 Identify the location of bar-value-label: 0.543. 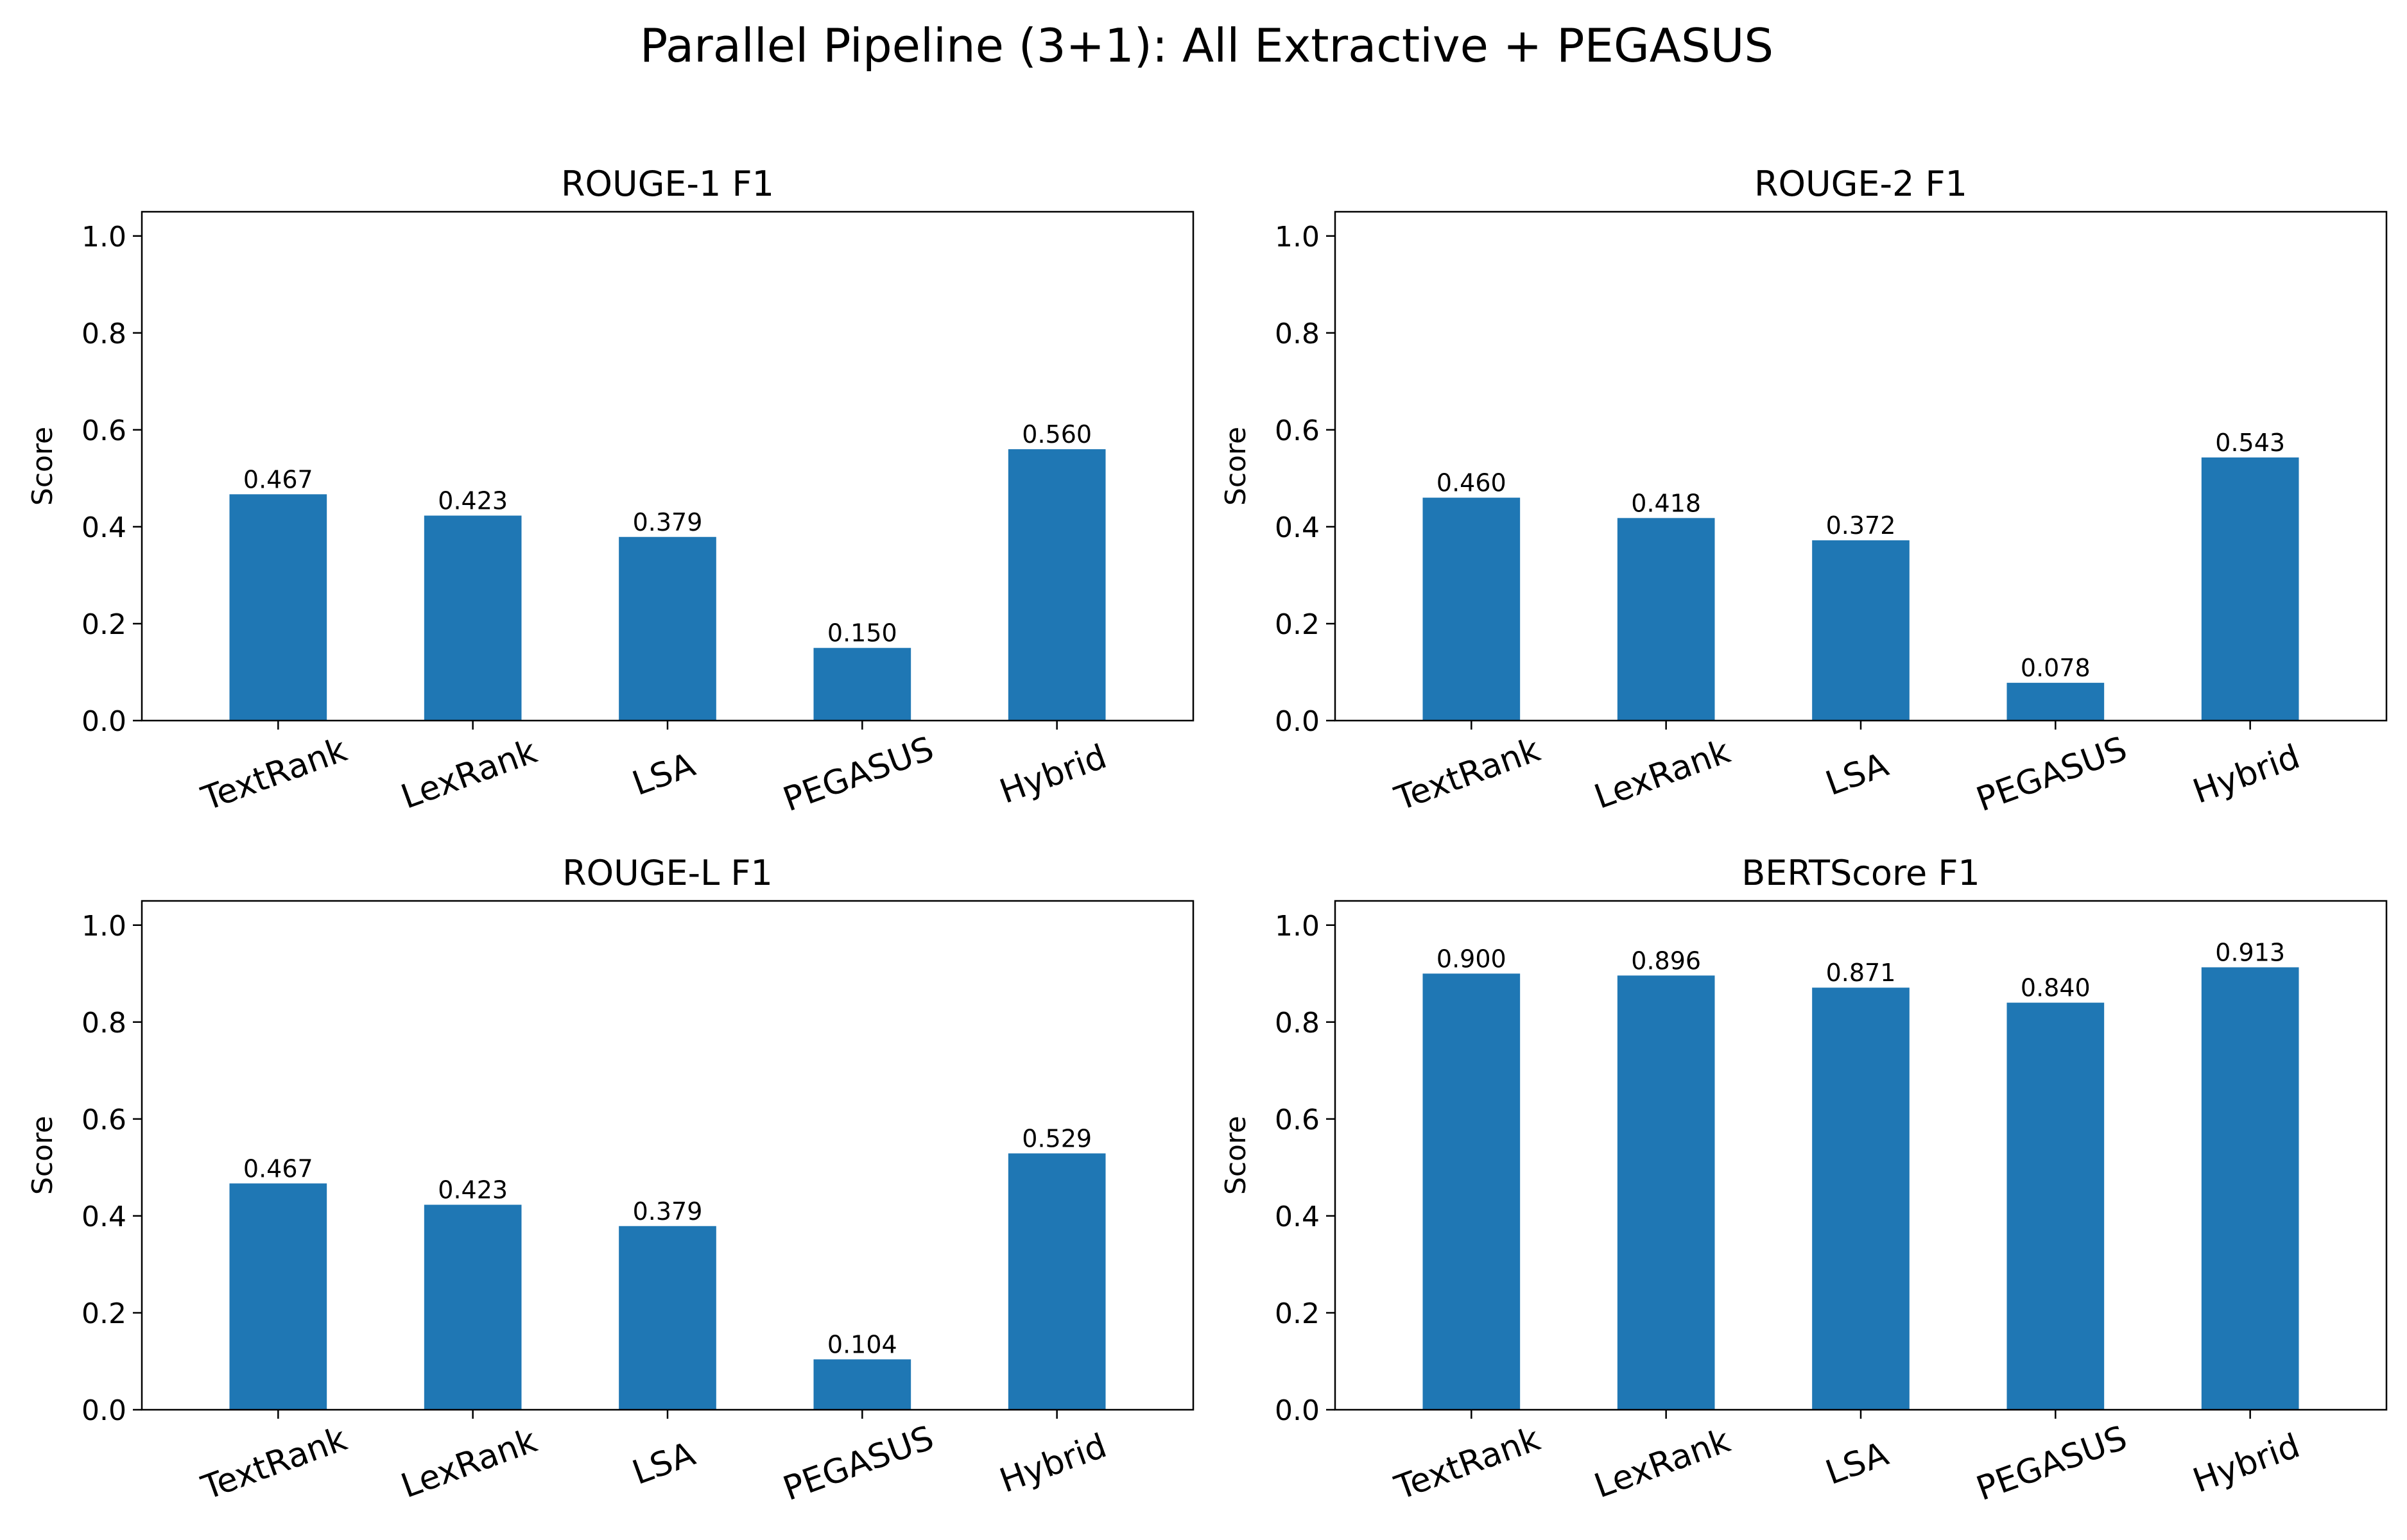
(2250, 443).